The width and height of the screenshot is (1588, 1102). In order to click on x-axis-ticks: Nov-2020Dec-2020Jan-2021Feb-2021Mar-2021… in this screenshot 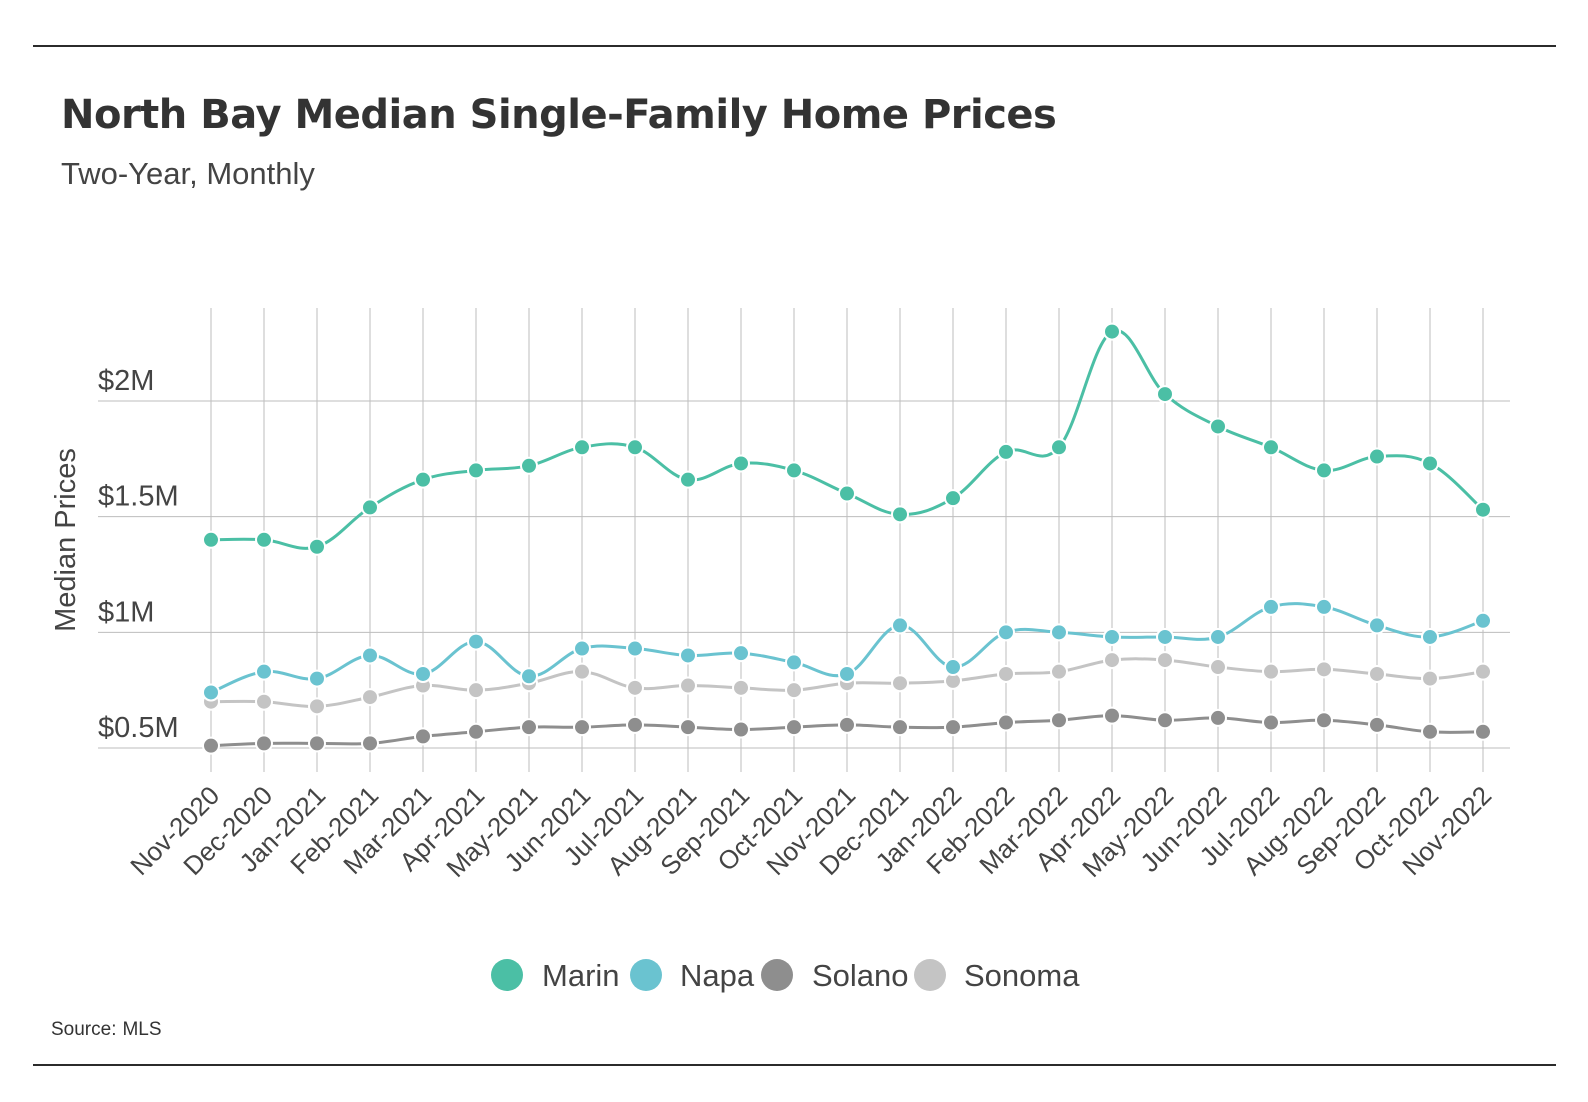, I will do `click(810, 831)`.